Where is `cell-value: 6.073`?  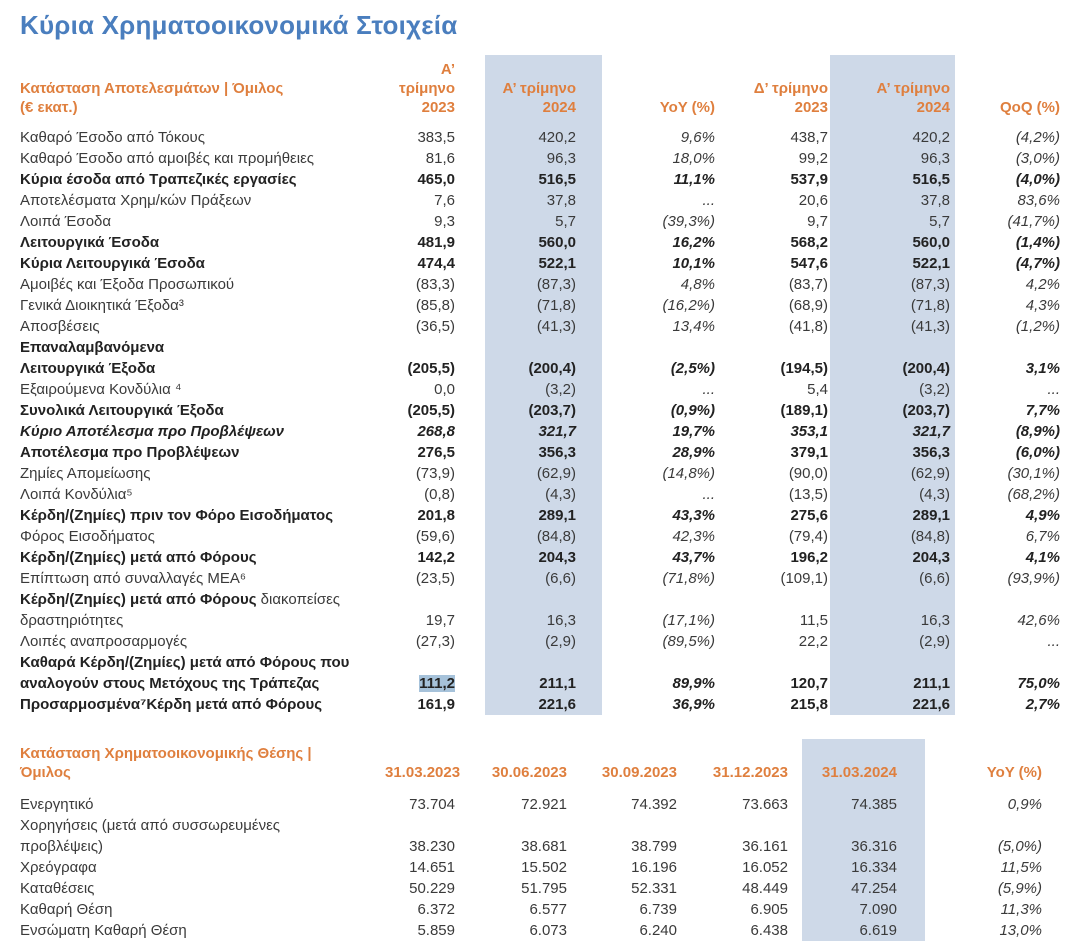 cell-value: 6.073 is located at coordinates (548, 930).